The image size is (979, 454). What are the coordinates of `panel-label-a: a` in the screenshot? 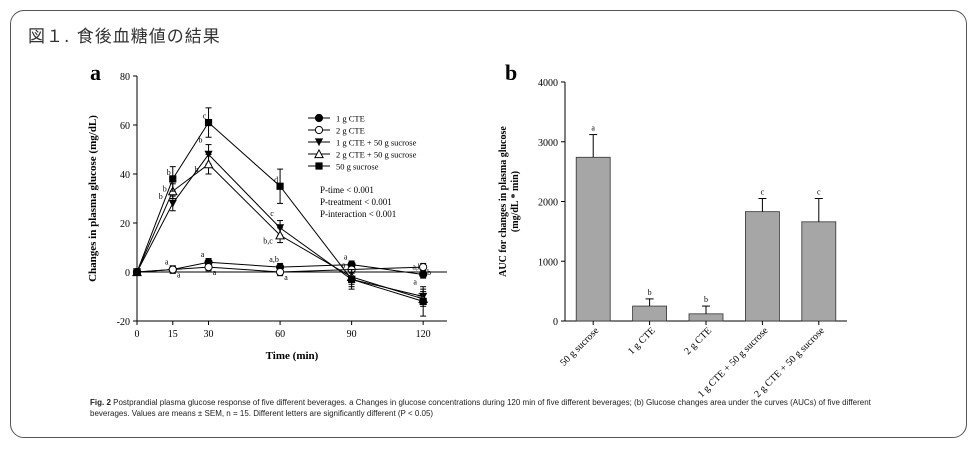 It's located at (95, 72).